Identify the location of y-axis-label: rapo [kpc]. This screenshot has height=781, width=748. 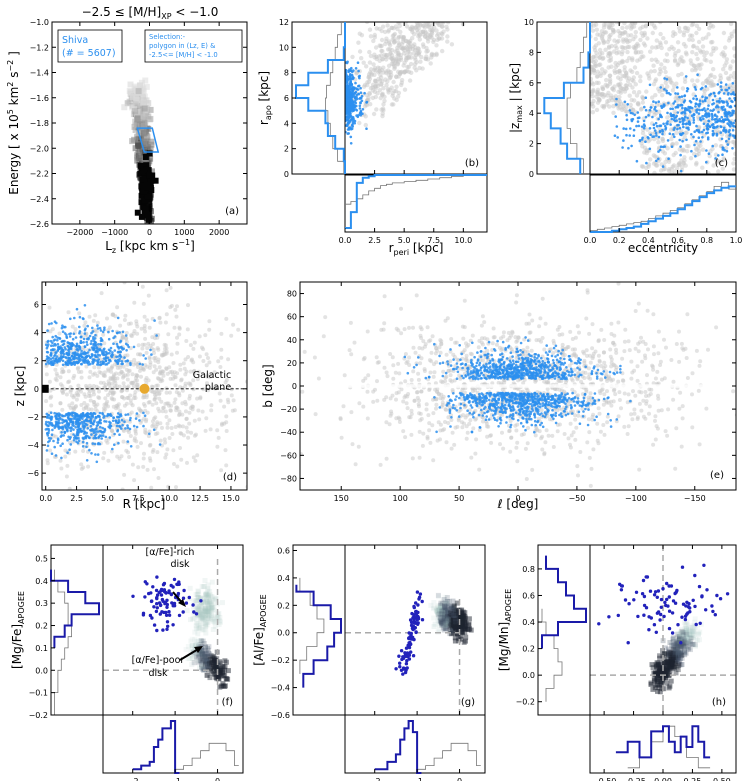
(265, 98).